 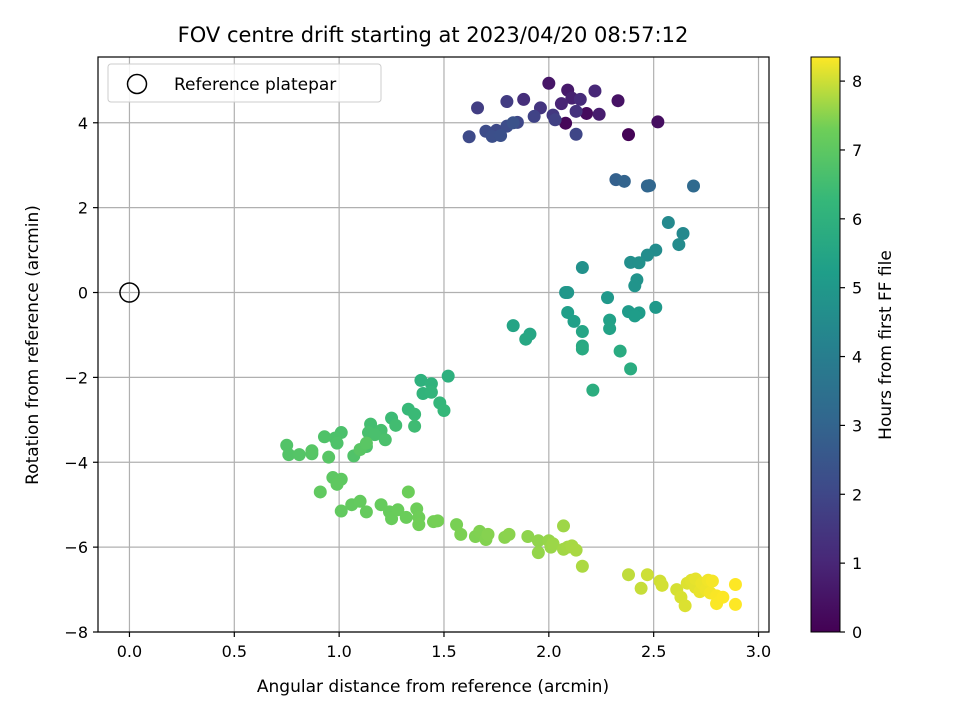 What do you see at coordinates (338, 651) in the screenshot?
I see `x-tick-label: 1.0` at bounding box center [338, 651].